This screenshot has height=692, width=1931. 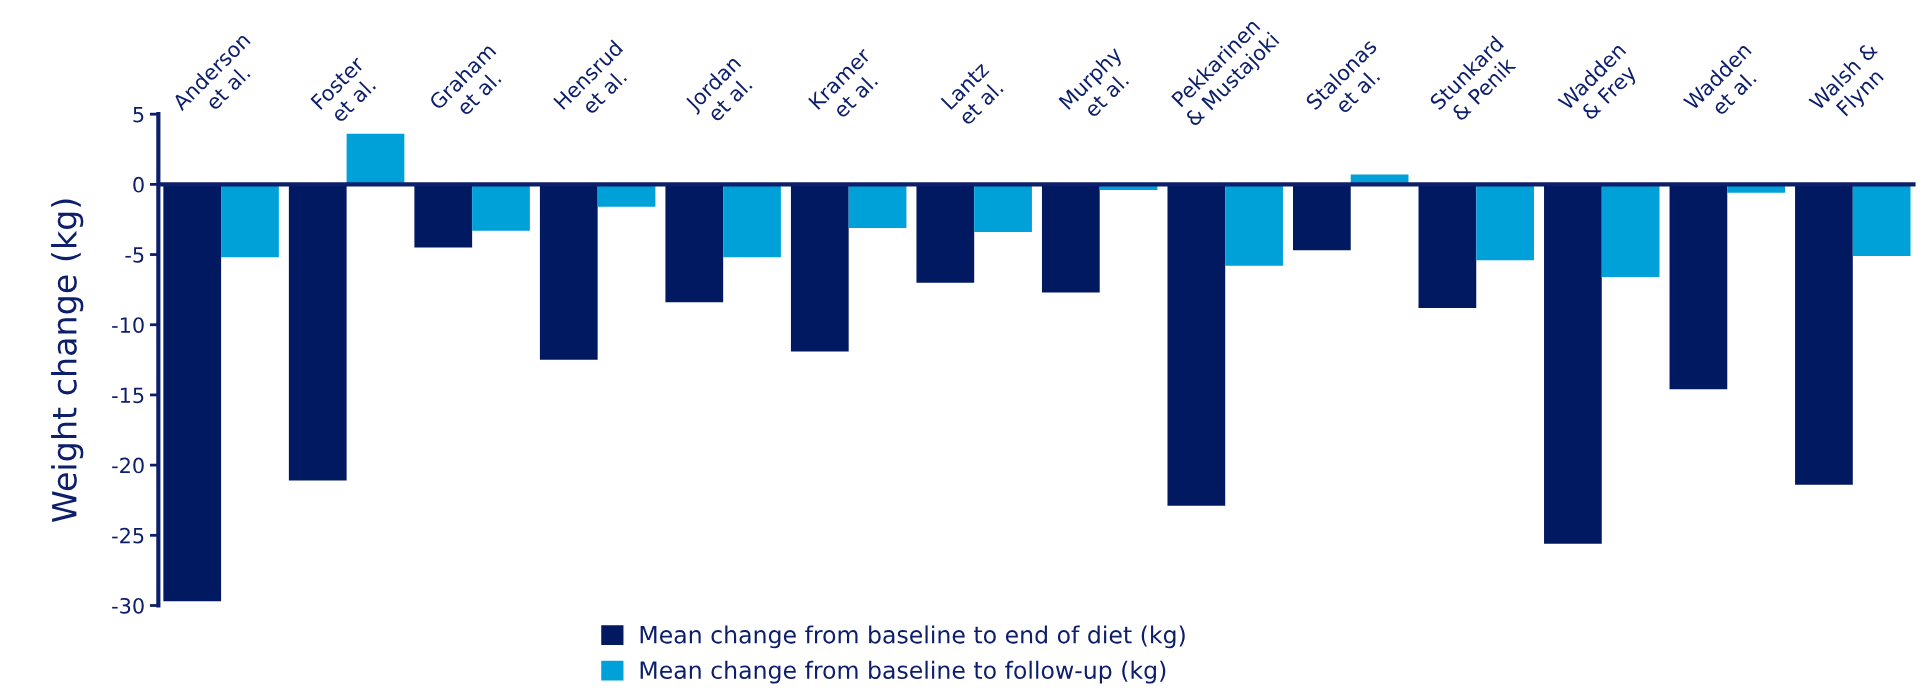 What do you see at coordinates (128, 395) in the screenshot?
I see `y-tick-label: -15` at bounding box center [128, 395].